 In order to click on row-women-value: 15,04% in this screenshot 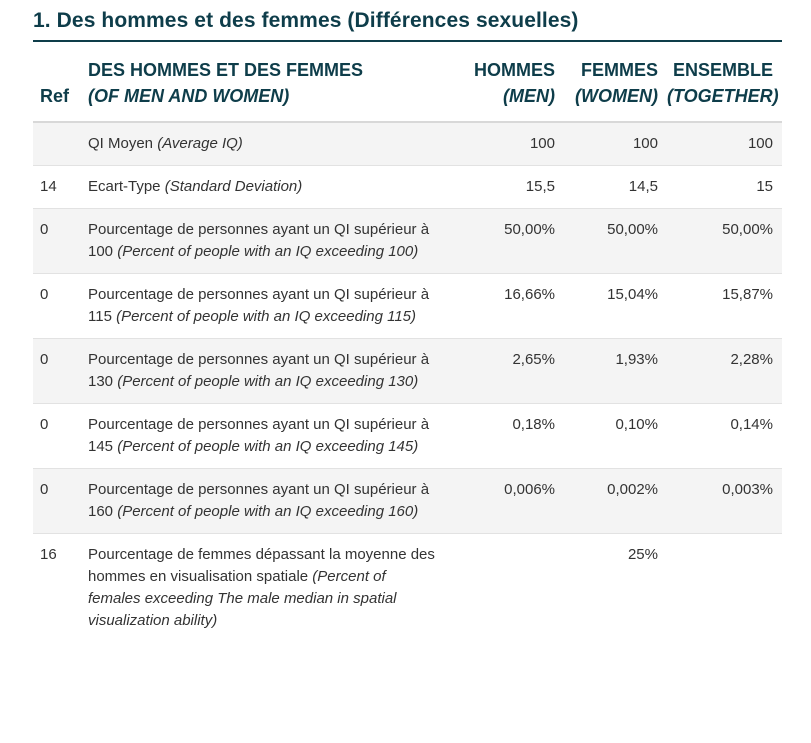, I will do `click(615, 306)`.